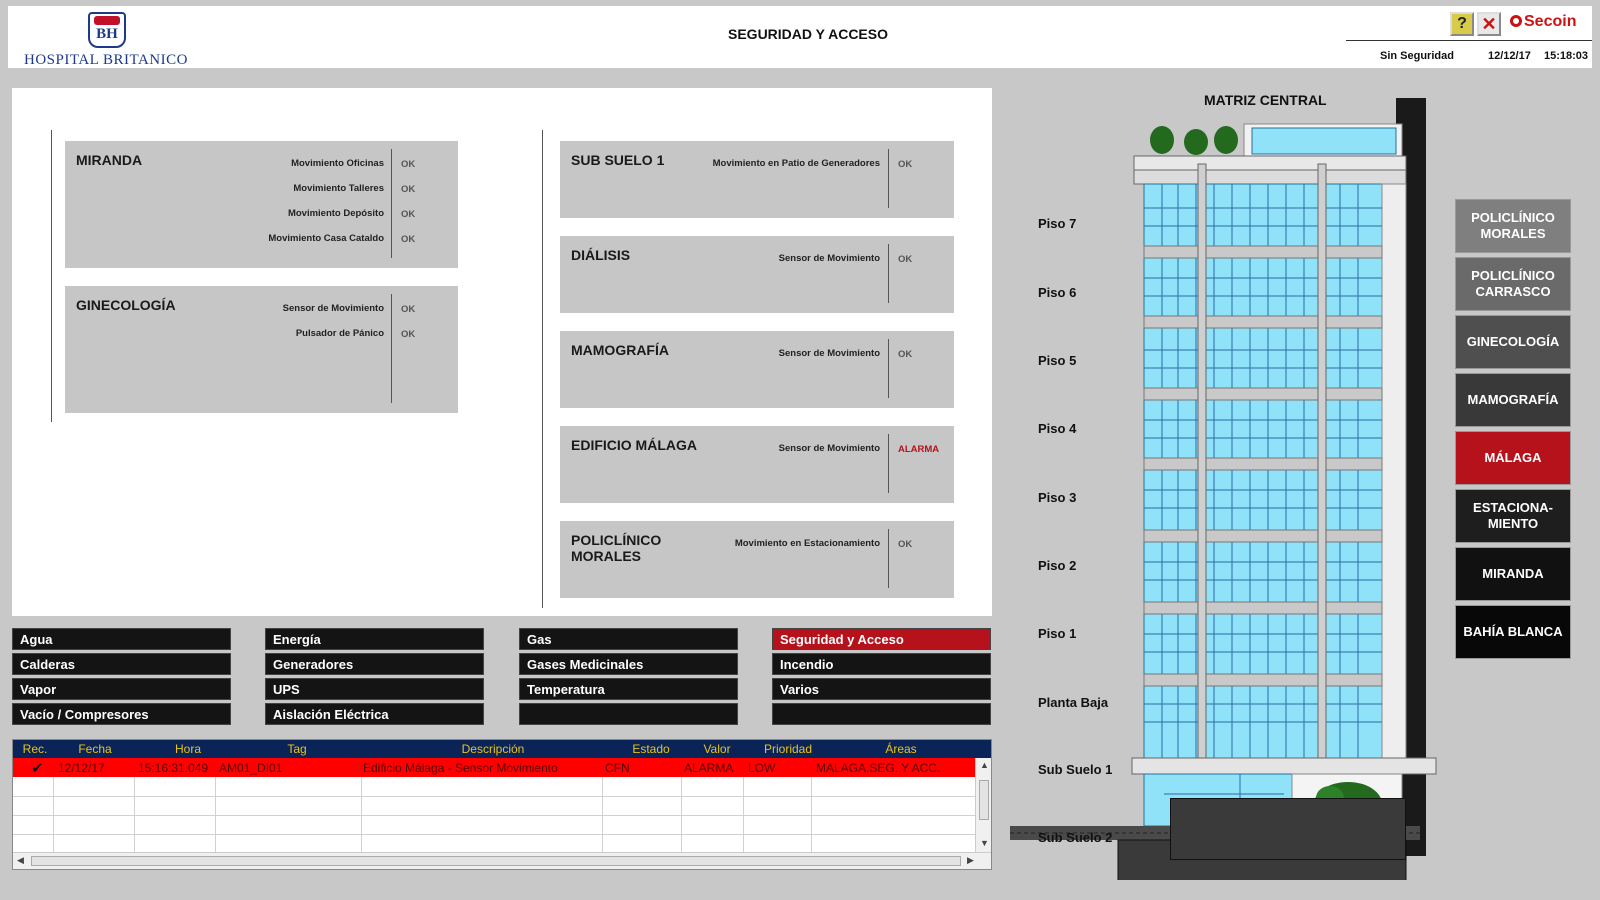  Describe the element at coordinates (628, 639) in the screenshot. I see `system-button-gas: Gas` at that location.